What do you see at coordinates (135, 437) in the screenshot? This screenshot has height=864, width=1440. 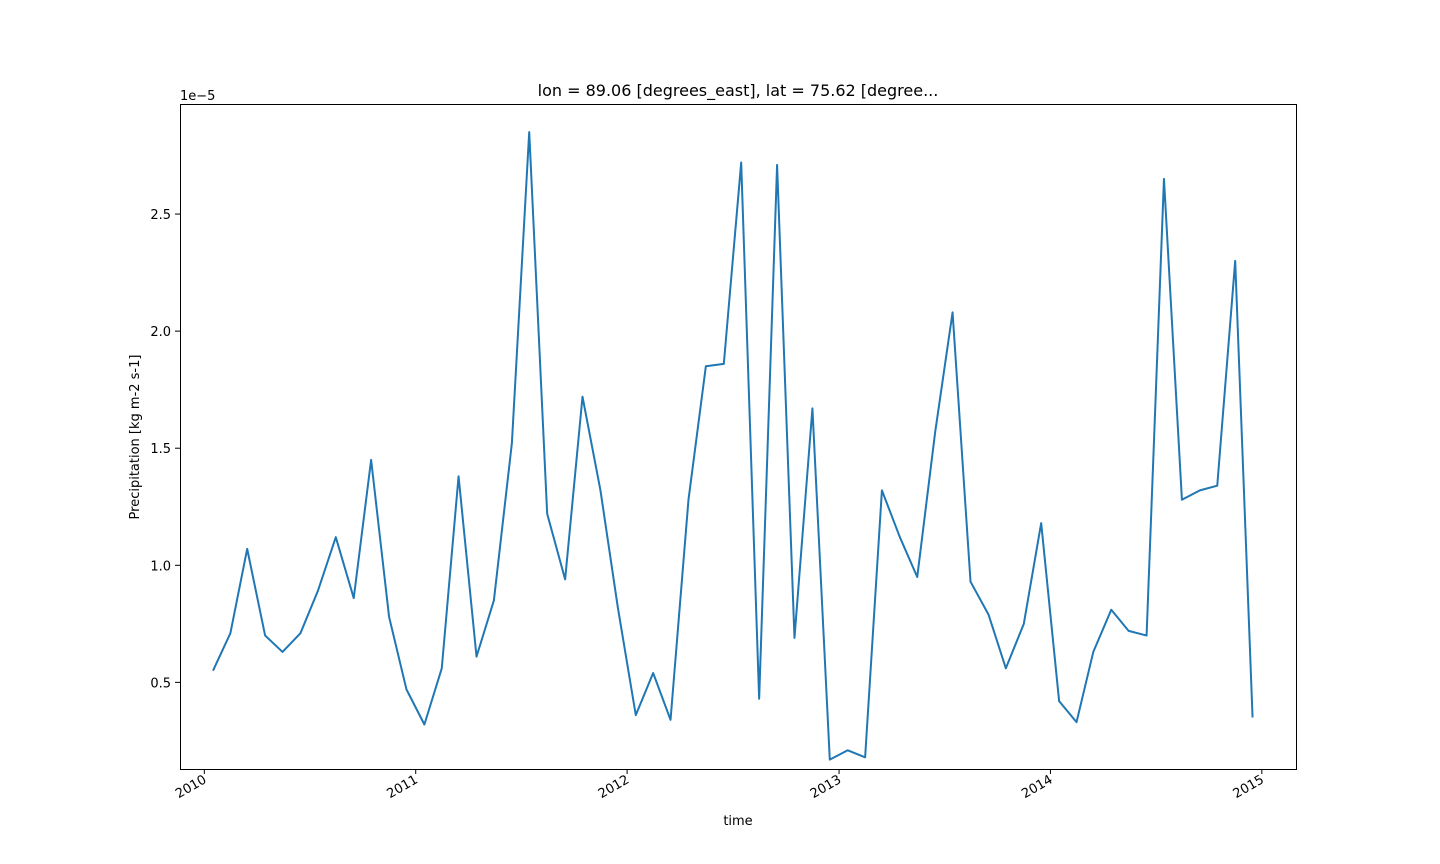 I see `y-axis-label: Precipitation [kg m-2 s-1]` at bounding box center [135, 437].